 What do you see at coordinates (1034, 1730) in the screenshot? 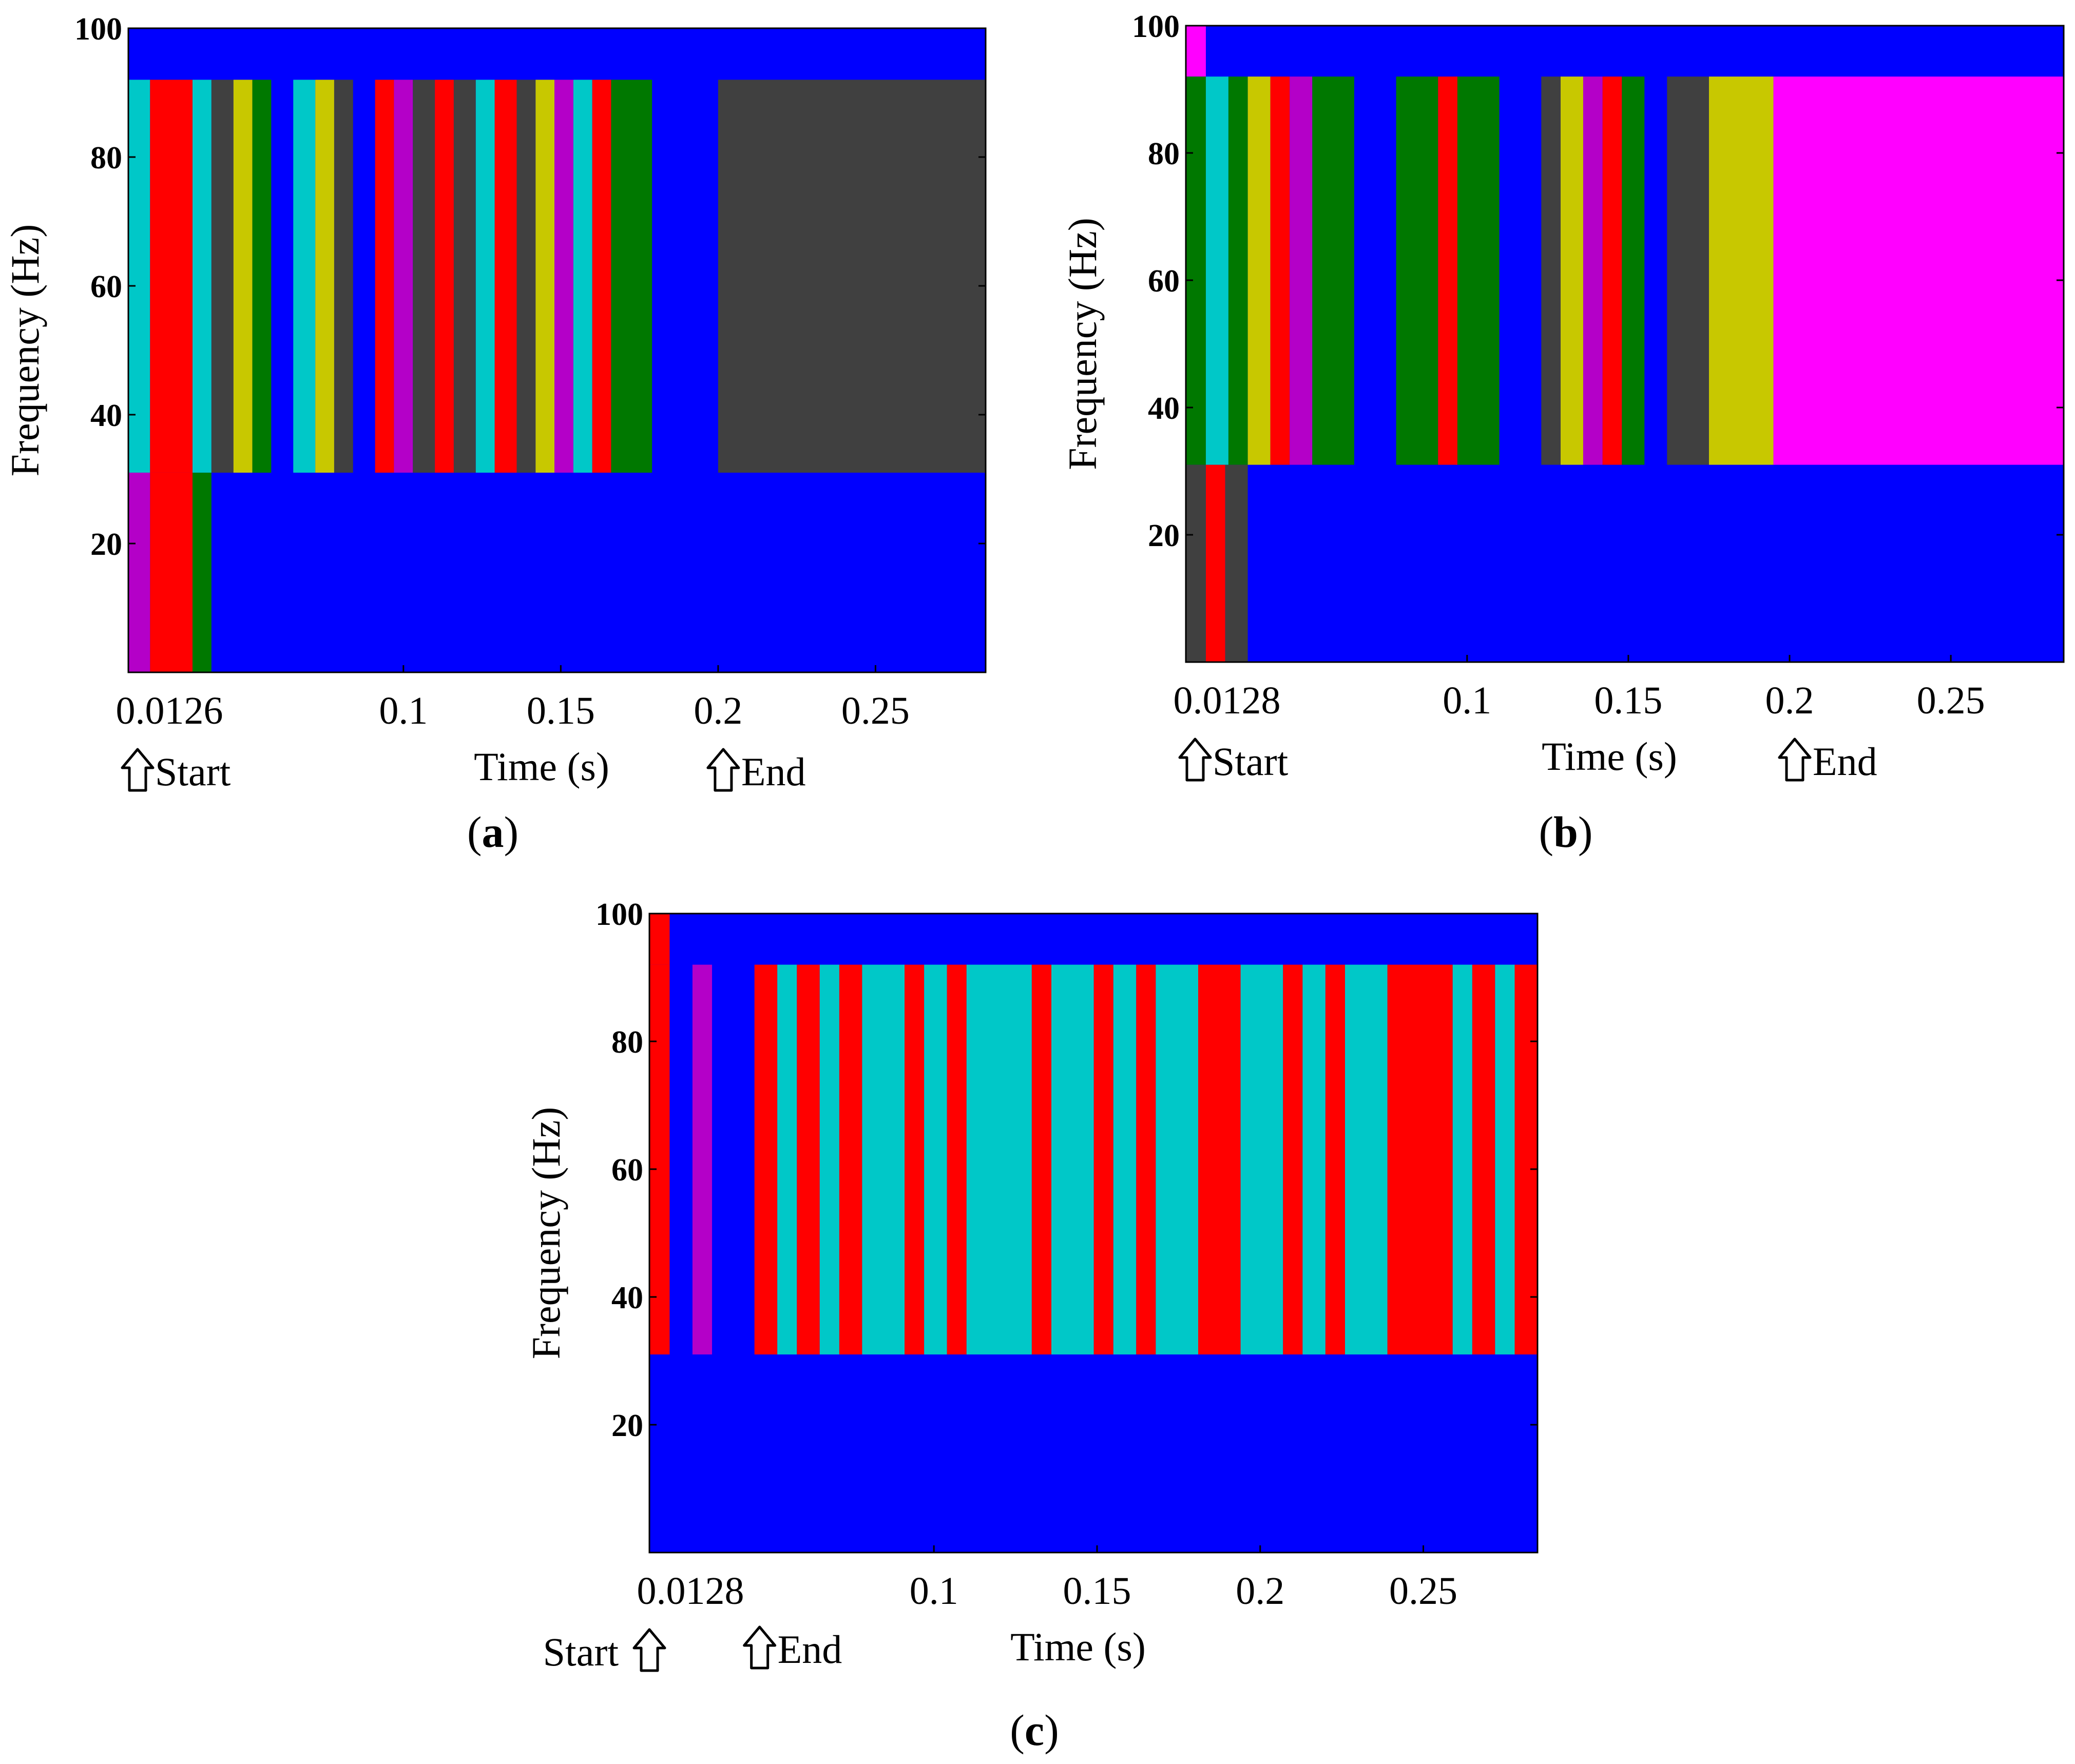
I see `panel-label: (c)` at bounding box center [1034, 1730].